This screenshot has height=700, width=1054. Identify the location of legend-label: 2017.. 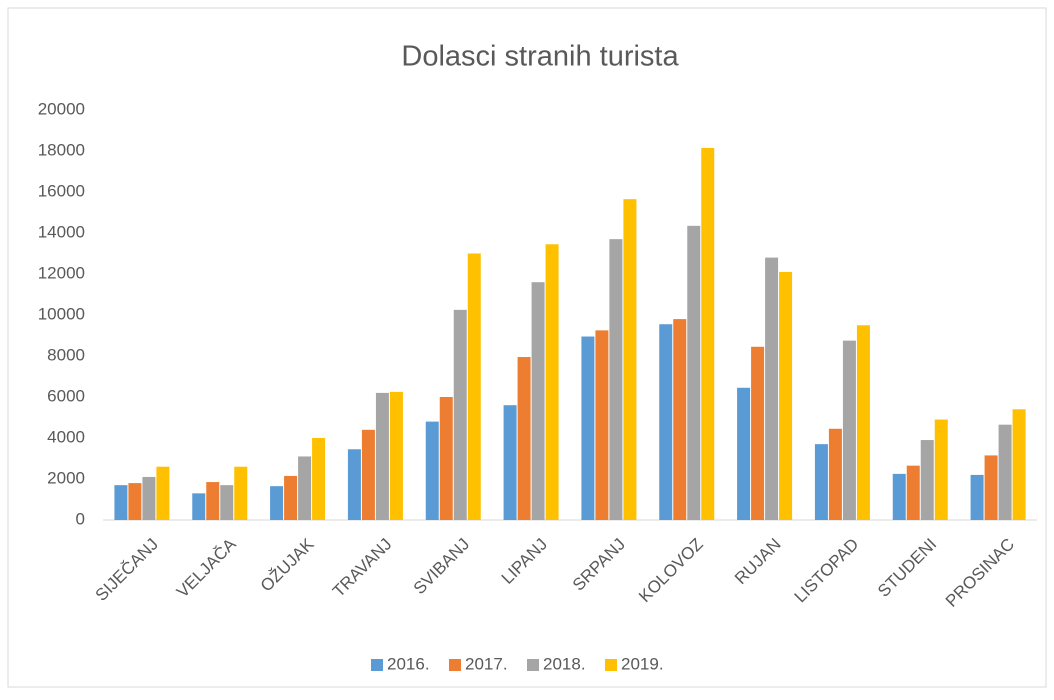
(486, 663).